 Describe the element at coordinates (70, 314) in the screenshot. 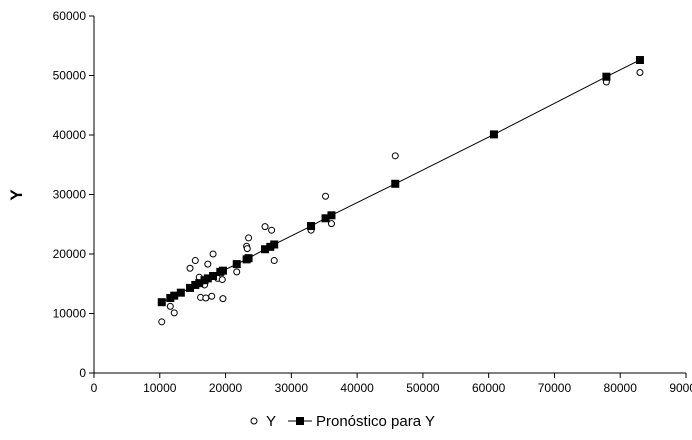

I see `y-tick-label: 10000` at that location.